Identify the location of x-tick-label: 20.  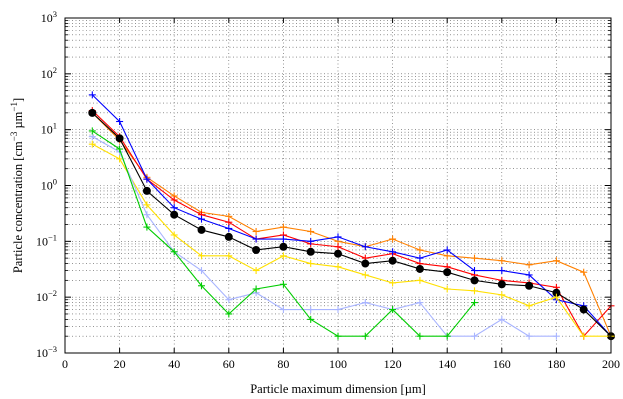
(120, 364).